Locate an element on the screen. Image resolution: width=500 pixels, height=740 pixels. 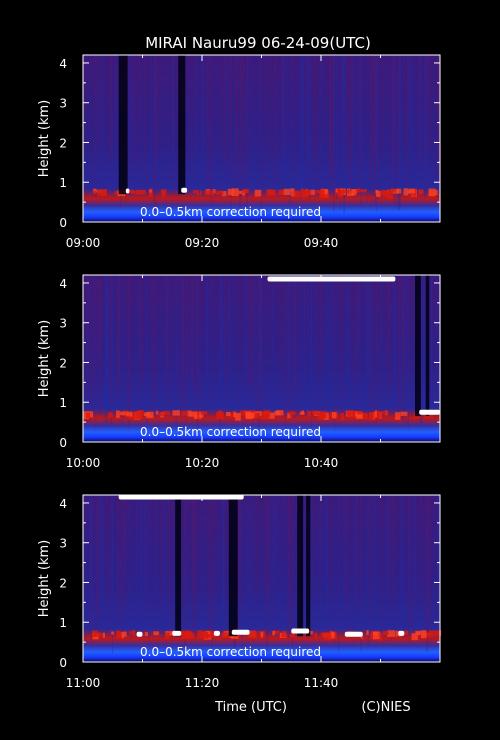
x-tick-label: 11:40 is located at coordinates (321, 683).